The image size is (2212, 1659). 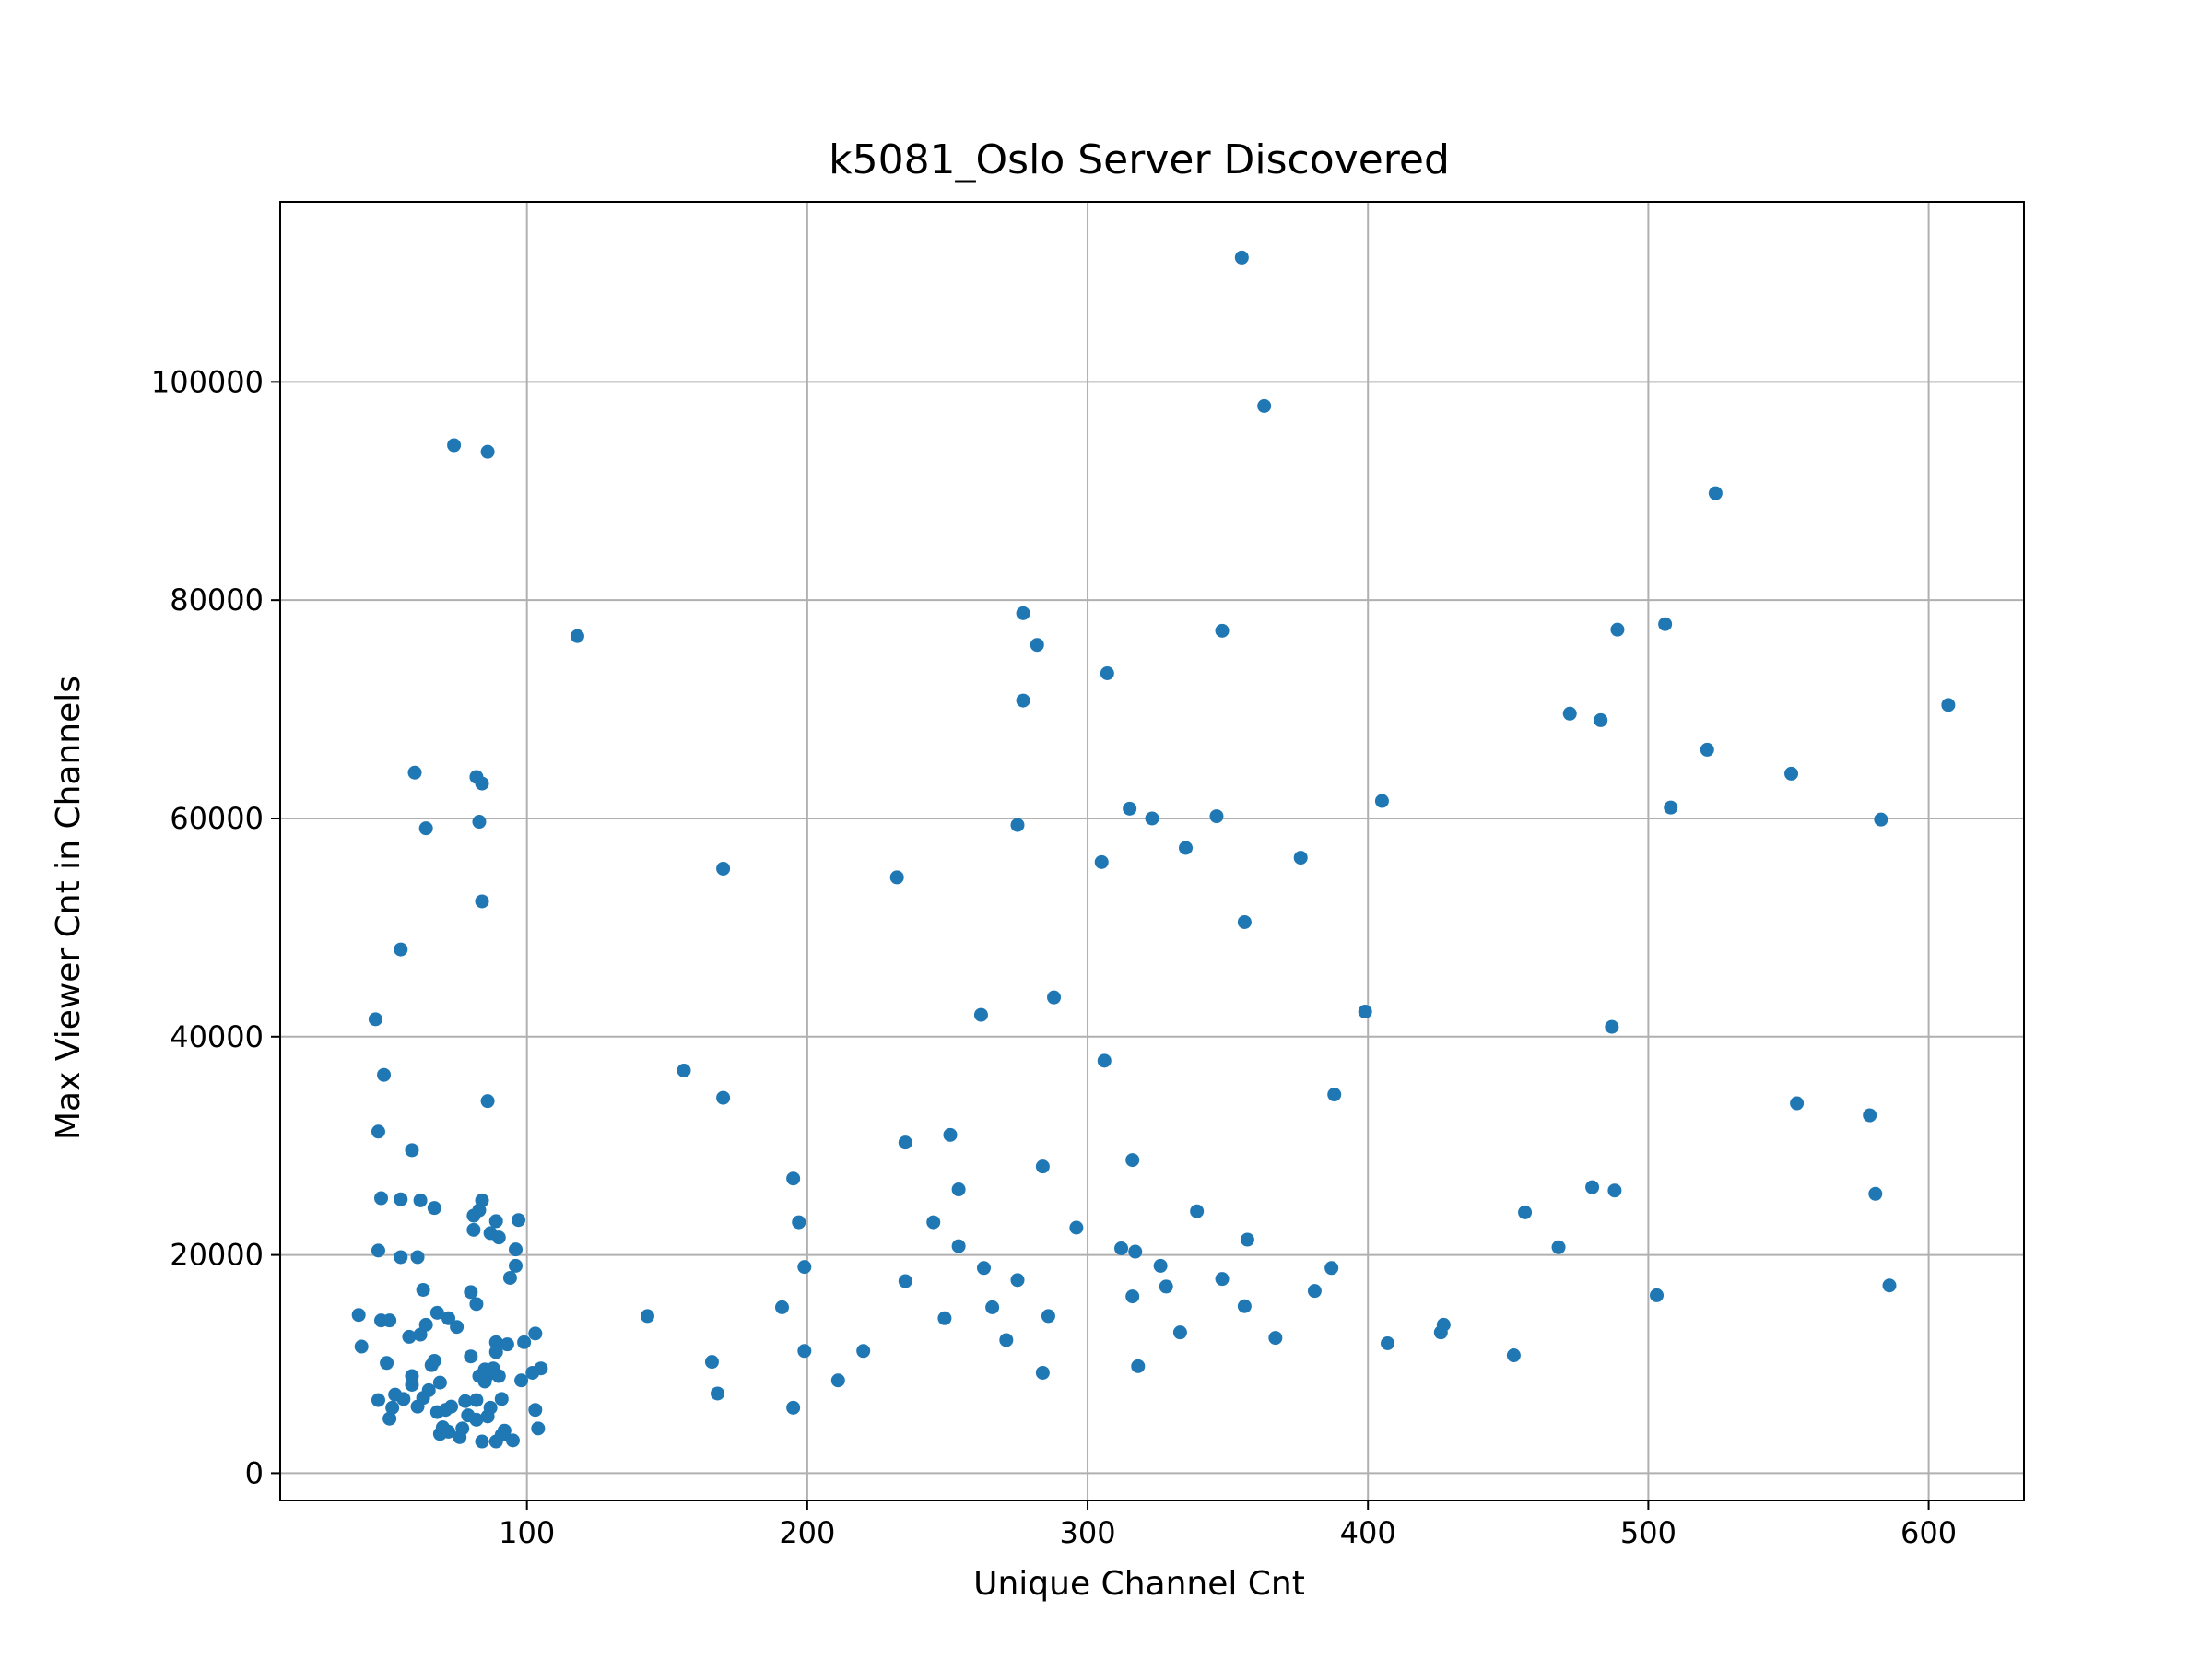 What do you see at coordinates (217, 818) in the screenshot?
I see `y-tick-label: 60000` at bounding box center [217, 818].